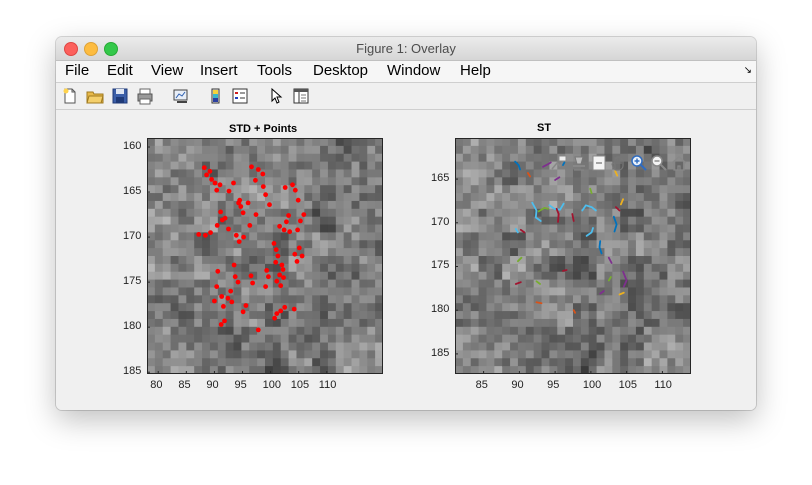 The height and width of the screenshot is (485, 812). I want to click on left-axes-title: STD + Points, so click(263, 129).